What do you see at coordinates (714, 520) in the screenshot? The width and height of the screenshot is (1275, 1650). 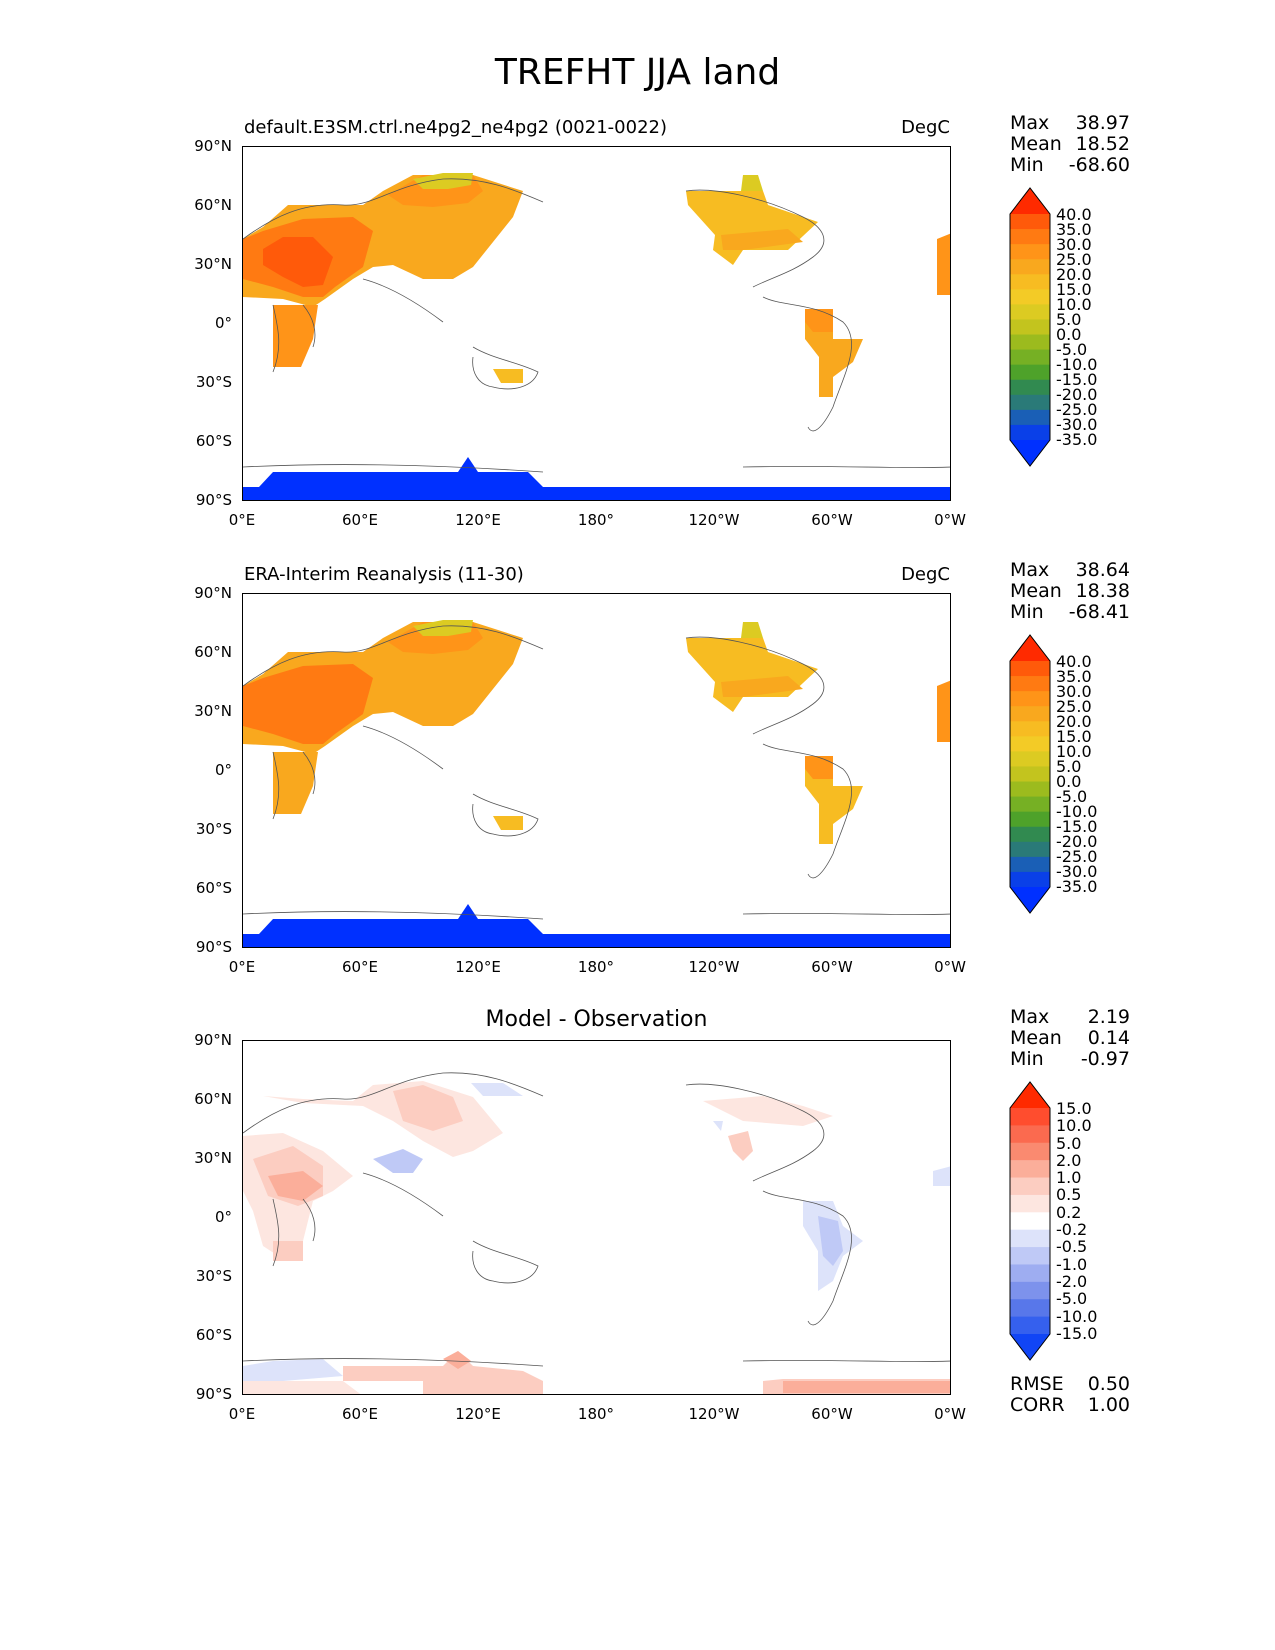 I see `panel-1-lon-tick-120W: 120°W` at bounding box center [714, 520].